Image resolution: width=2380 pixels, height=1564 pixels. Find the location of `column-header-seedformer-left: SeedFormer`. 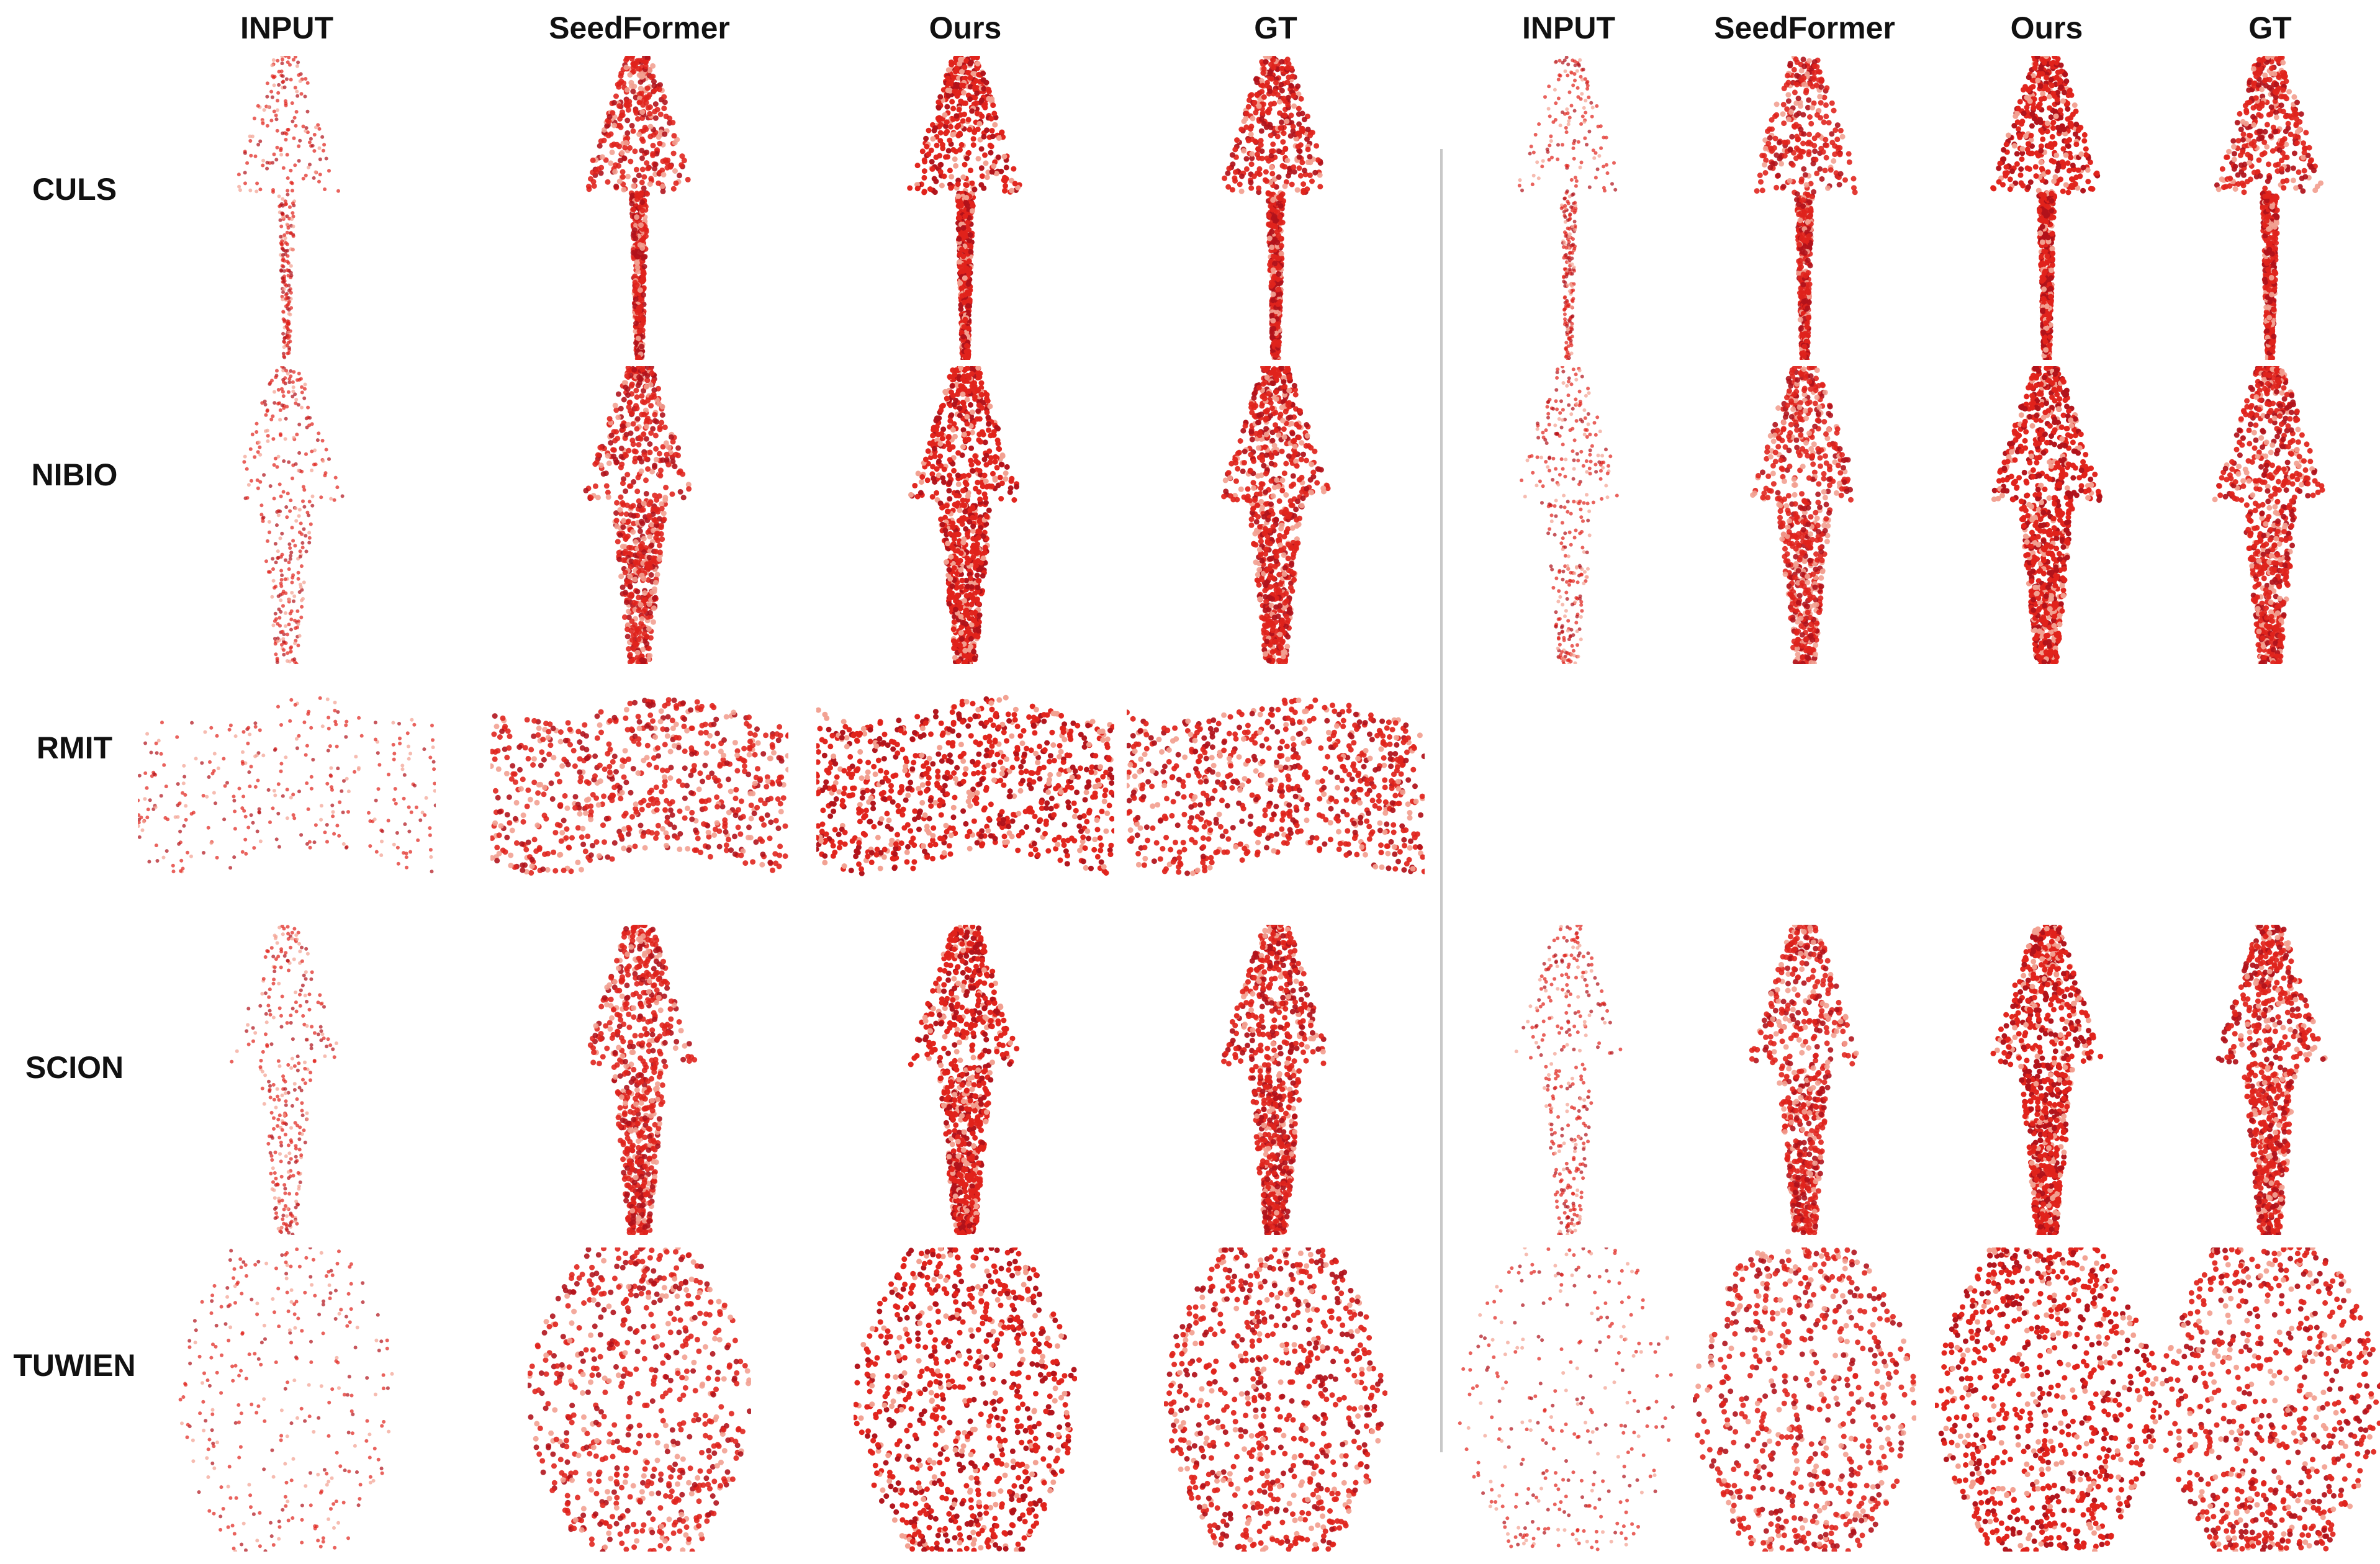

column-header-seedformer-left: SeedFormer is located at coordinates (639, 28).